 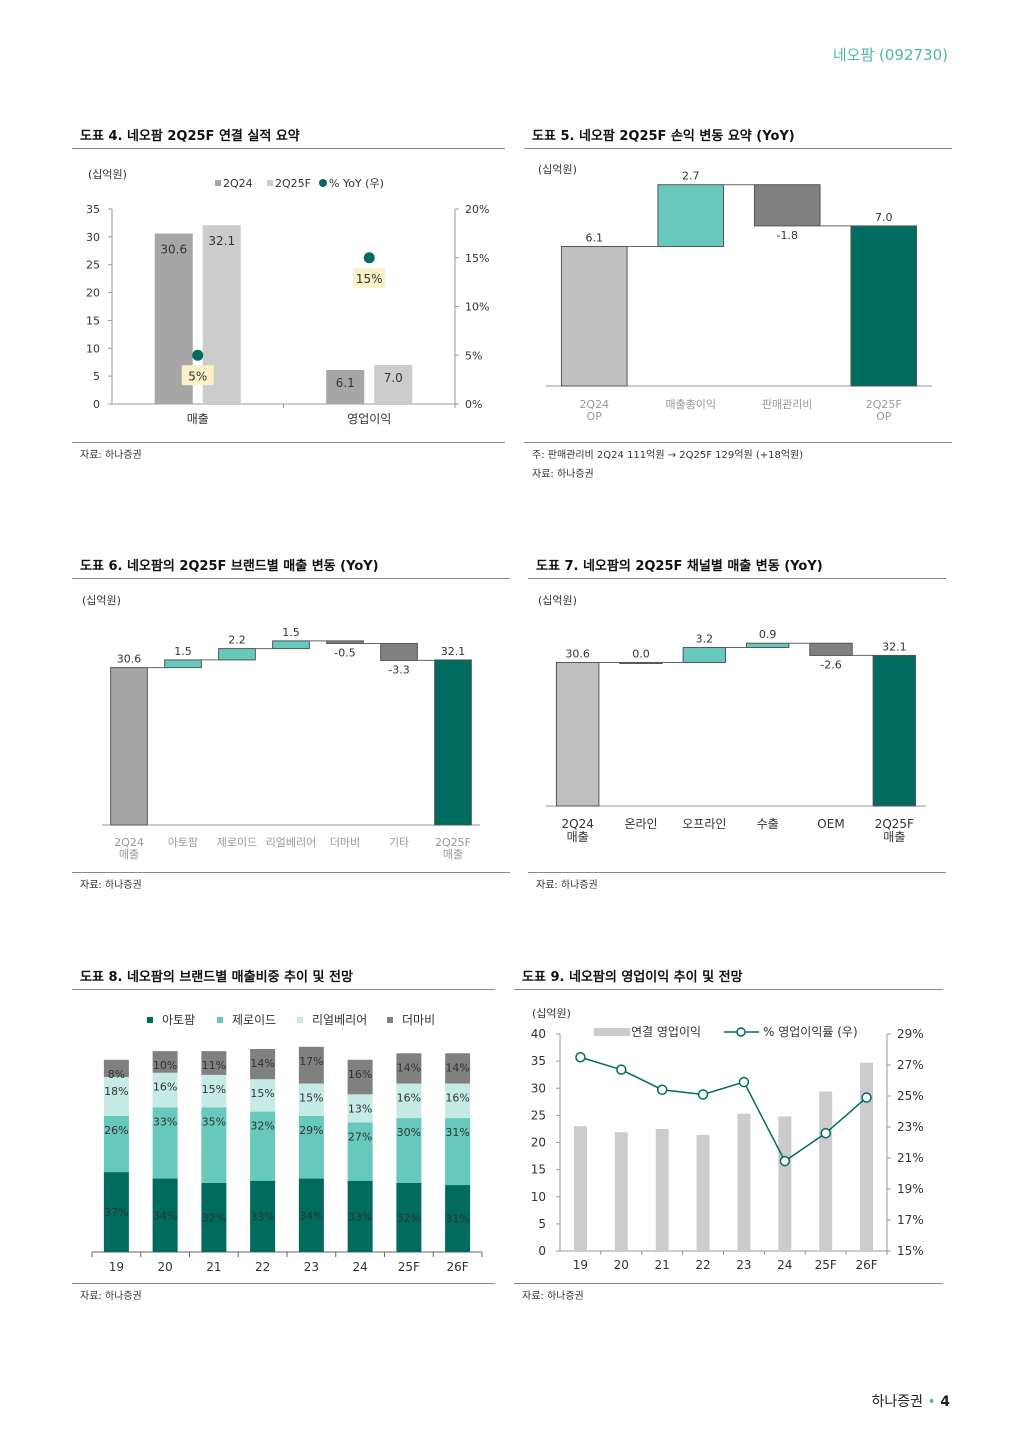 I want to click on bar-value-label: 0.9, so click(x=768, y=634).